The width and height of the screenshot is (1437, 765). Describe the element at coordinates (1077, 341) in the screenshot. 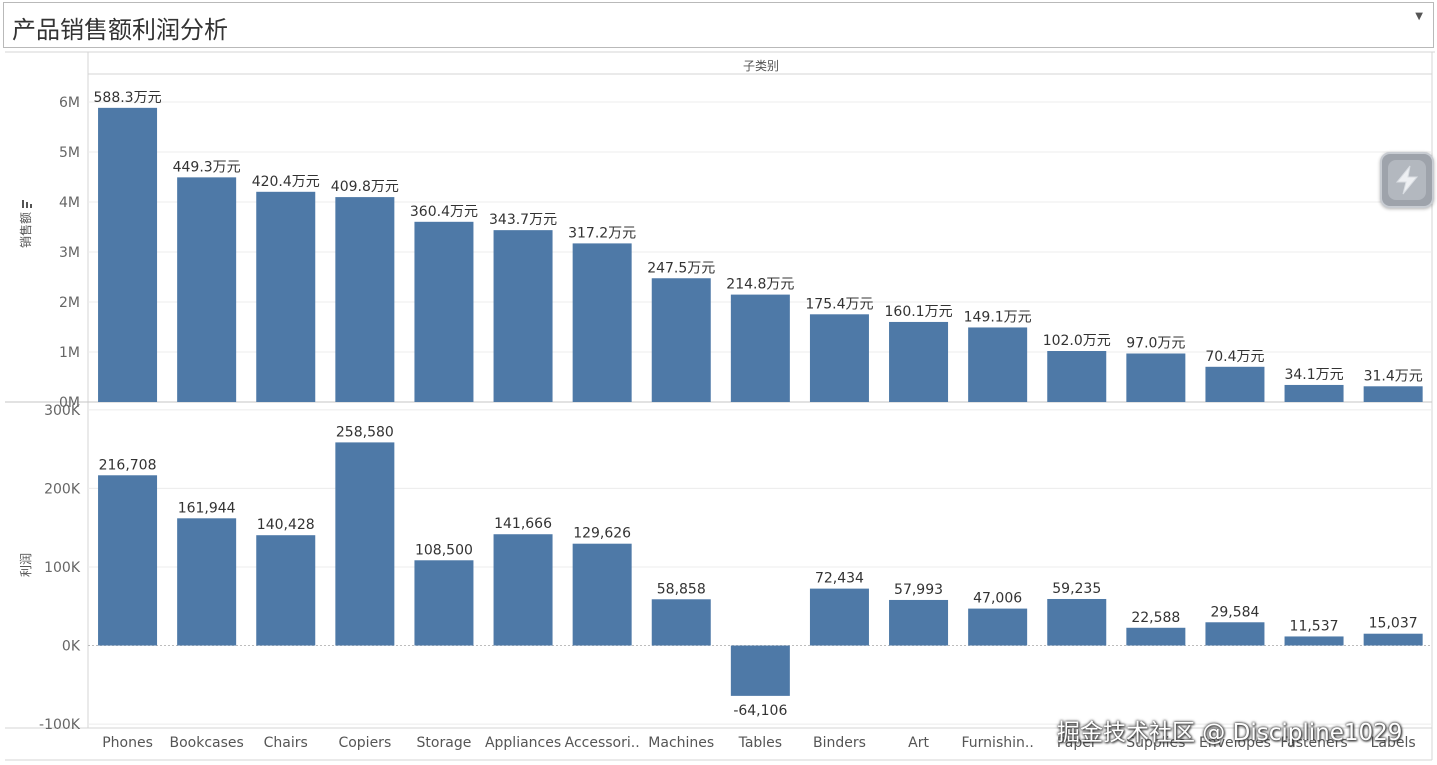

I see `sales-data-label: 102.0万元` at that location.